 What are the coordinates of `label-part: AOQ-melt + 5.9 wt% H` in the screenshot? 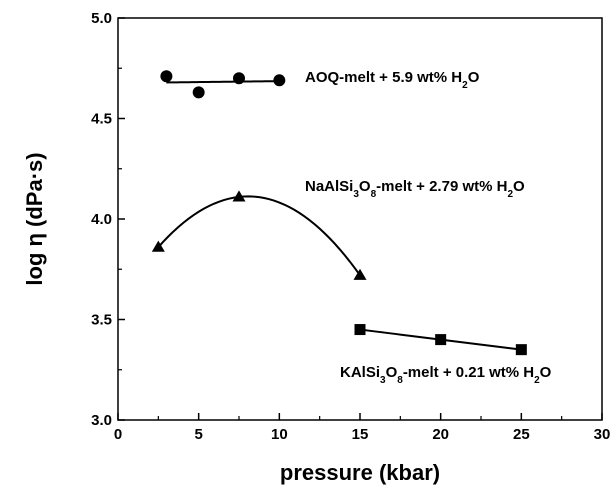 It's located at (383, 77).